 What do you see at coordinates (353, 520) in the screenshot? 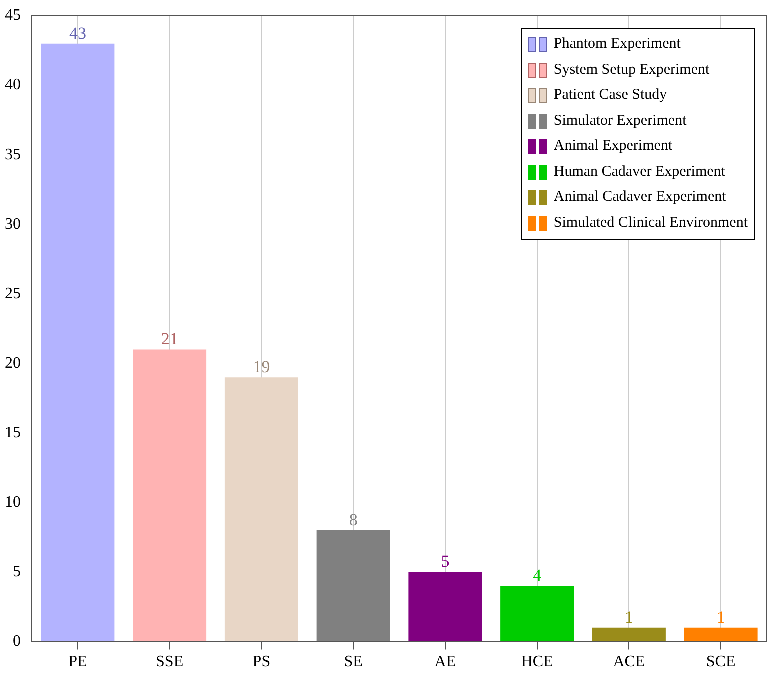
I see `data-label: 8` at bounding box center [353, 520].